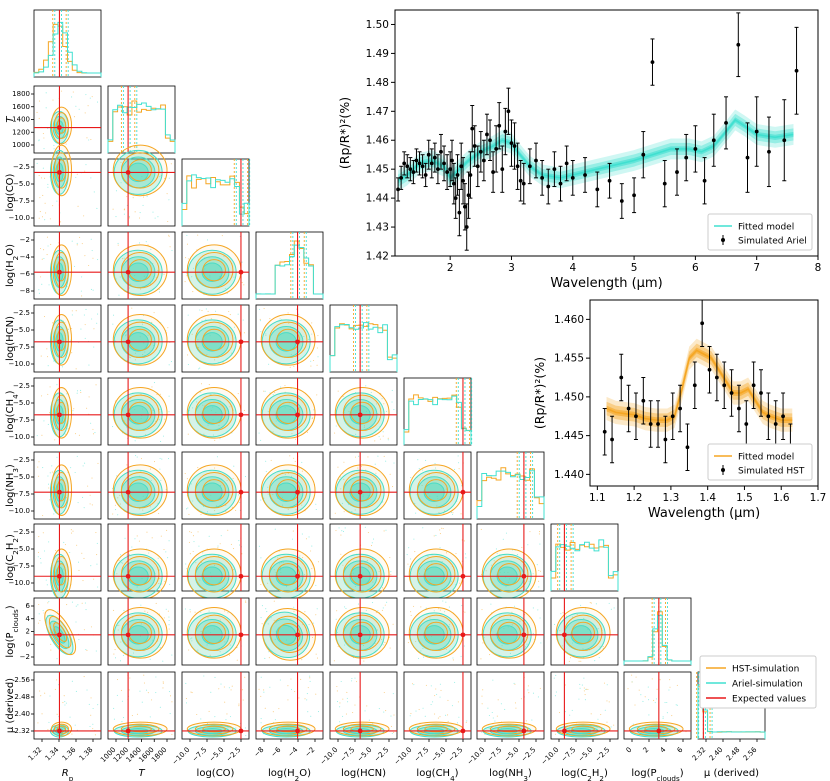 The height and width of the screenshot is (781, 830). What do you see at coordinates (699, 385) in the screenshot?
I see `model-line` at bounding box center [699, 385].